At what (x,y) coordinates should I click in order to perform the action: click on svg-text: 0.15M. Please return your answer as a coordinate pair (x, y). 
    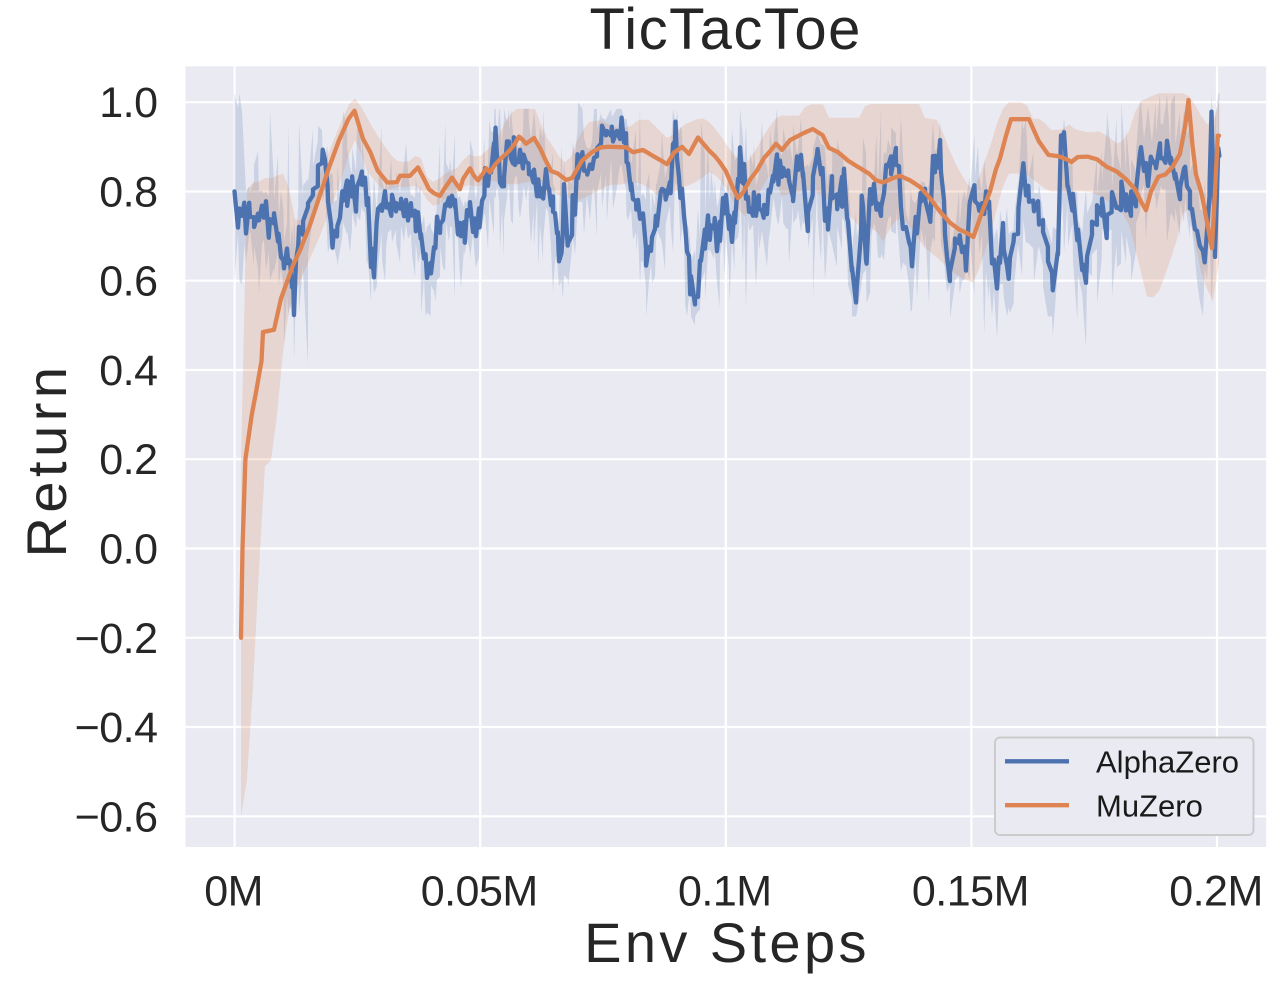
    Looking at the image, I should click on (970, 892).